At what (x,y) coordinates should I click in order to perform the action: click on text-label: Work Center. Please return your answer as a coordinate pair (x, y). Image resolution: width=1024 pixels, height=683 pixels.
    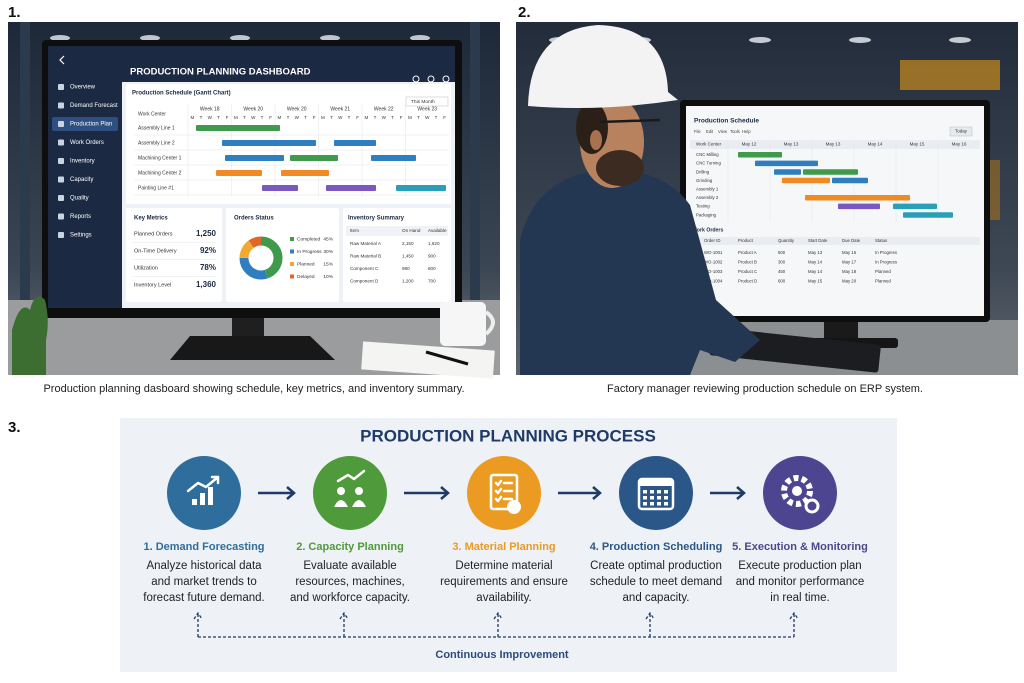
    Looking at the image, I should click on (709, 144).